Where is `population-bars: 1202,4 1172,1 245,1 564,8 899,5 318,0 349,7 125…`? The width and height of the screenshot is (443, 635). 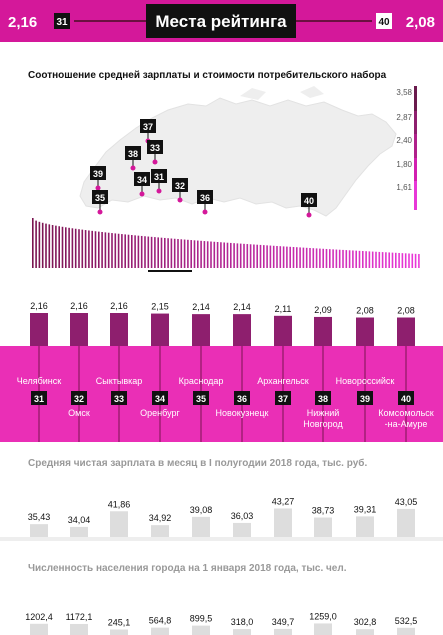
population-bars: 1202,4 1172,1 245,1 564,8 899,5 318,0 349,7 125… is located at coordinates (221, 623).